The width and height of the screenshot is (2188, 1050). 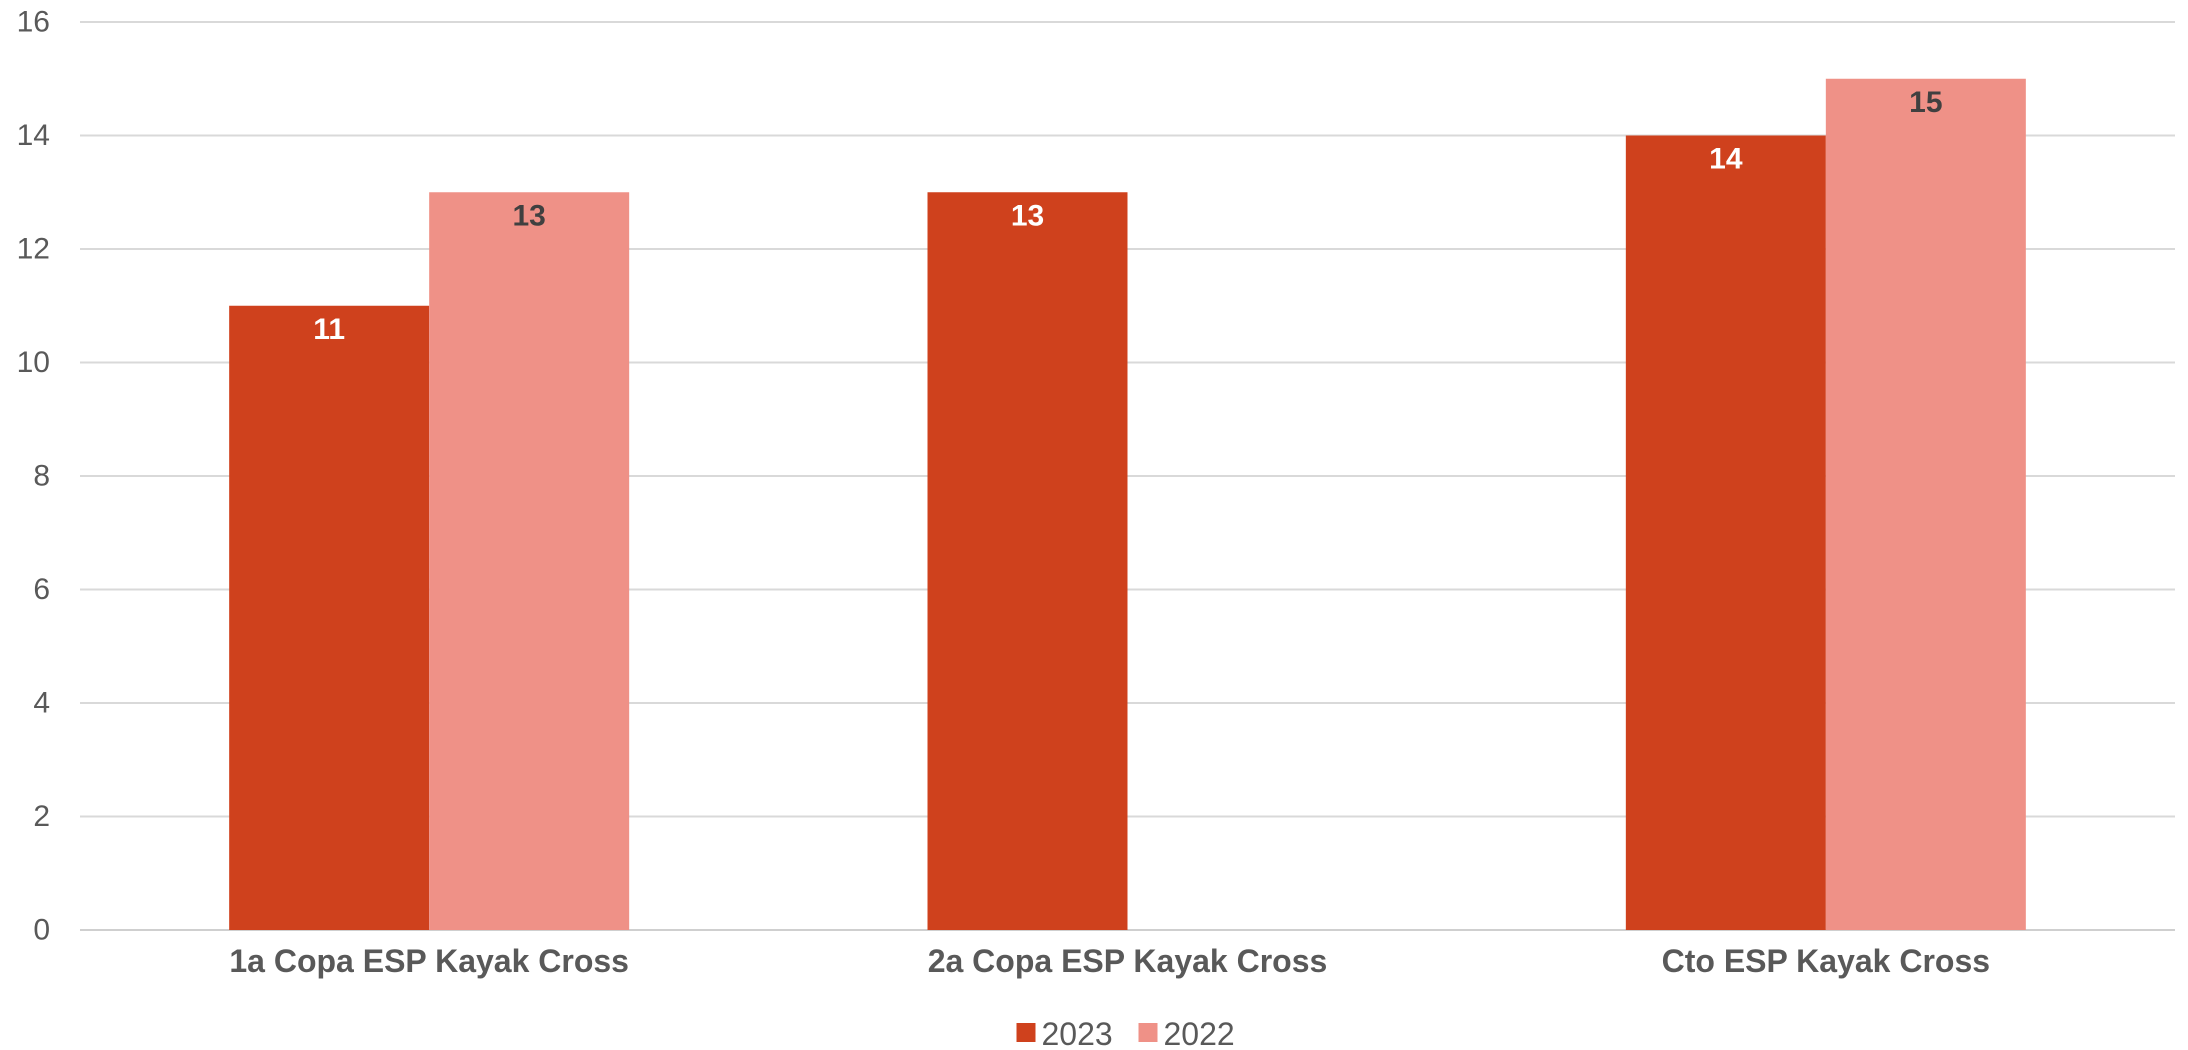 What do you see at coordinates (33, 362) in the screenshot?
I see `y-tick-label: 10` at bounding box center [33, 362].